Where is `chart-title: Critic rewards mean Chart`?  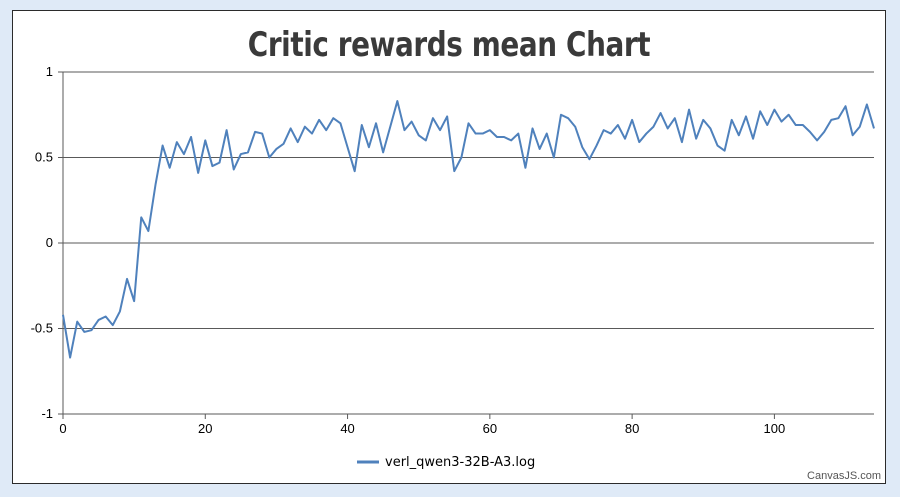 chart-title: Critic rewards mean Chart is located at coordinates (449, 45).